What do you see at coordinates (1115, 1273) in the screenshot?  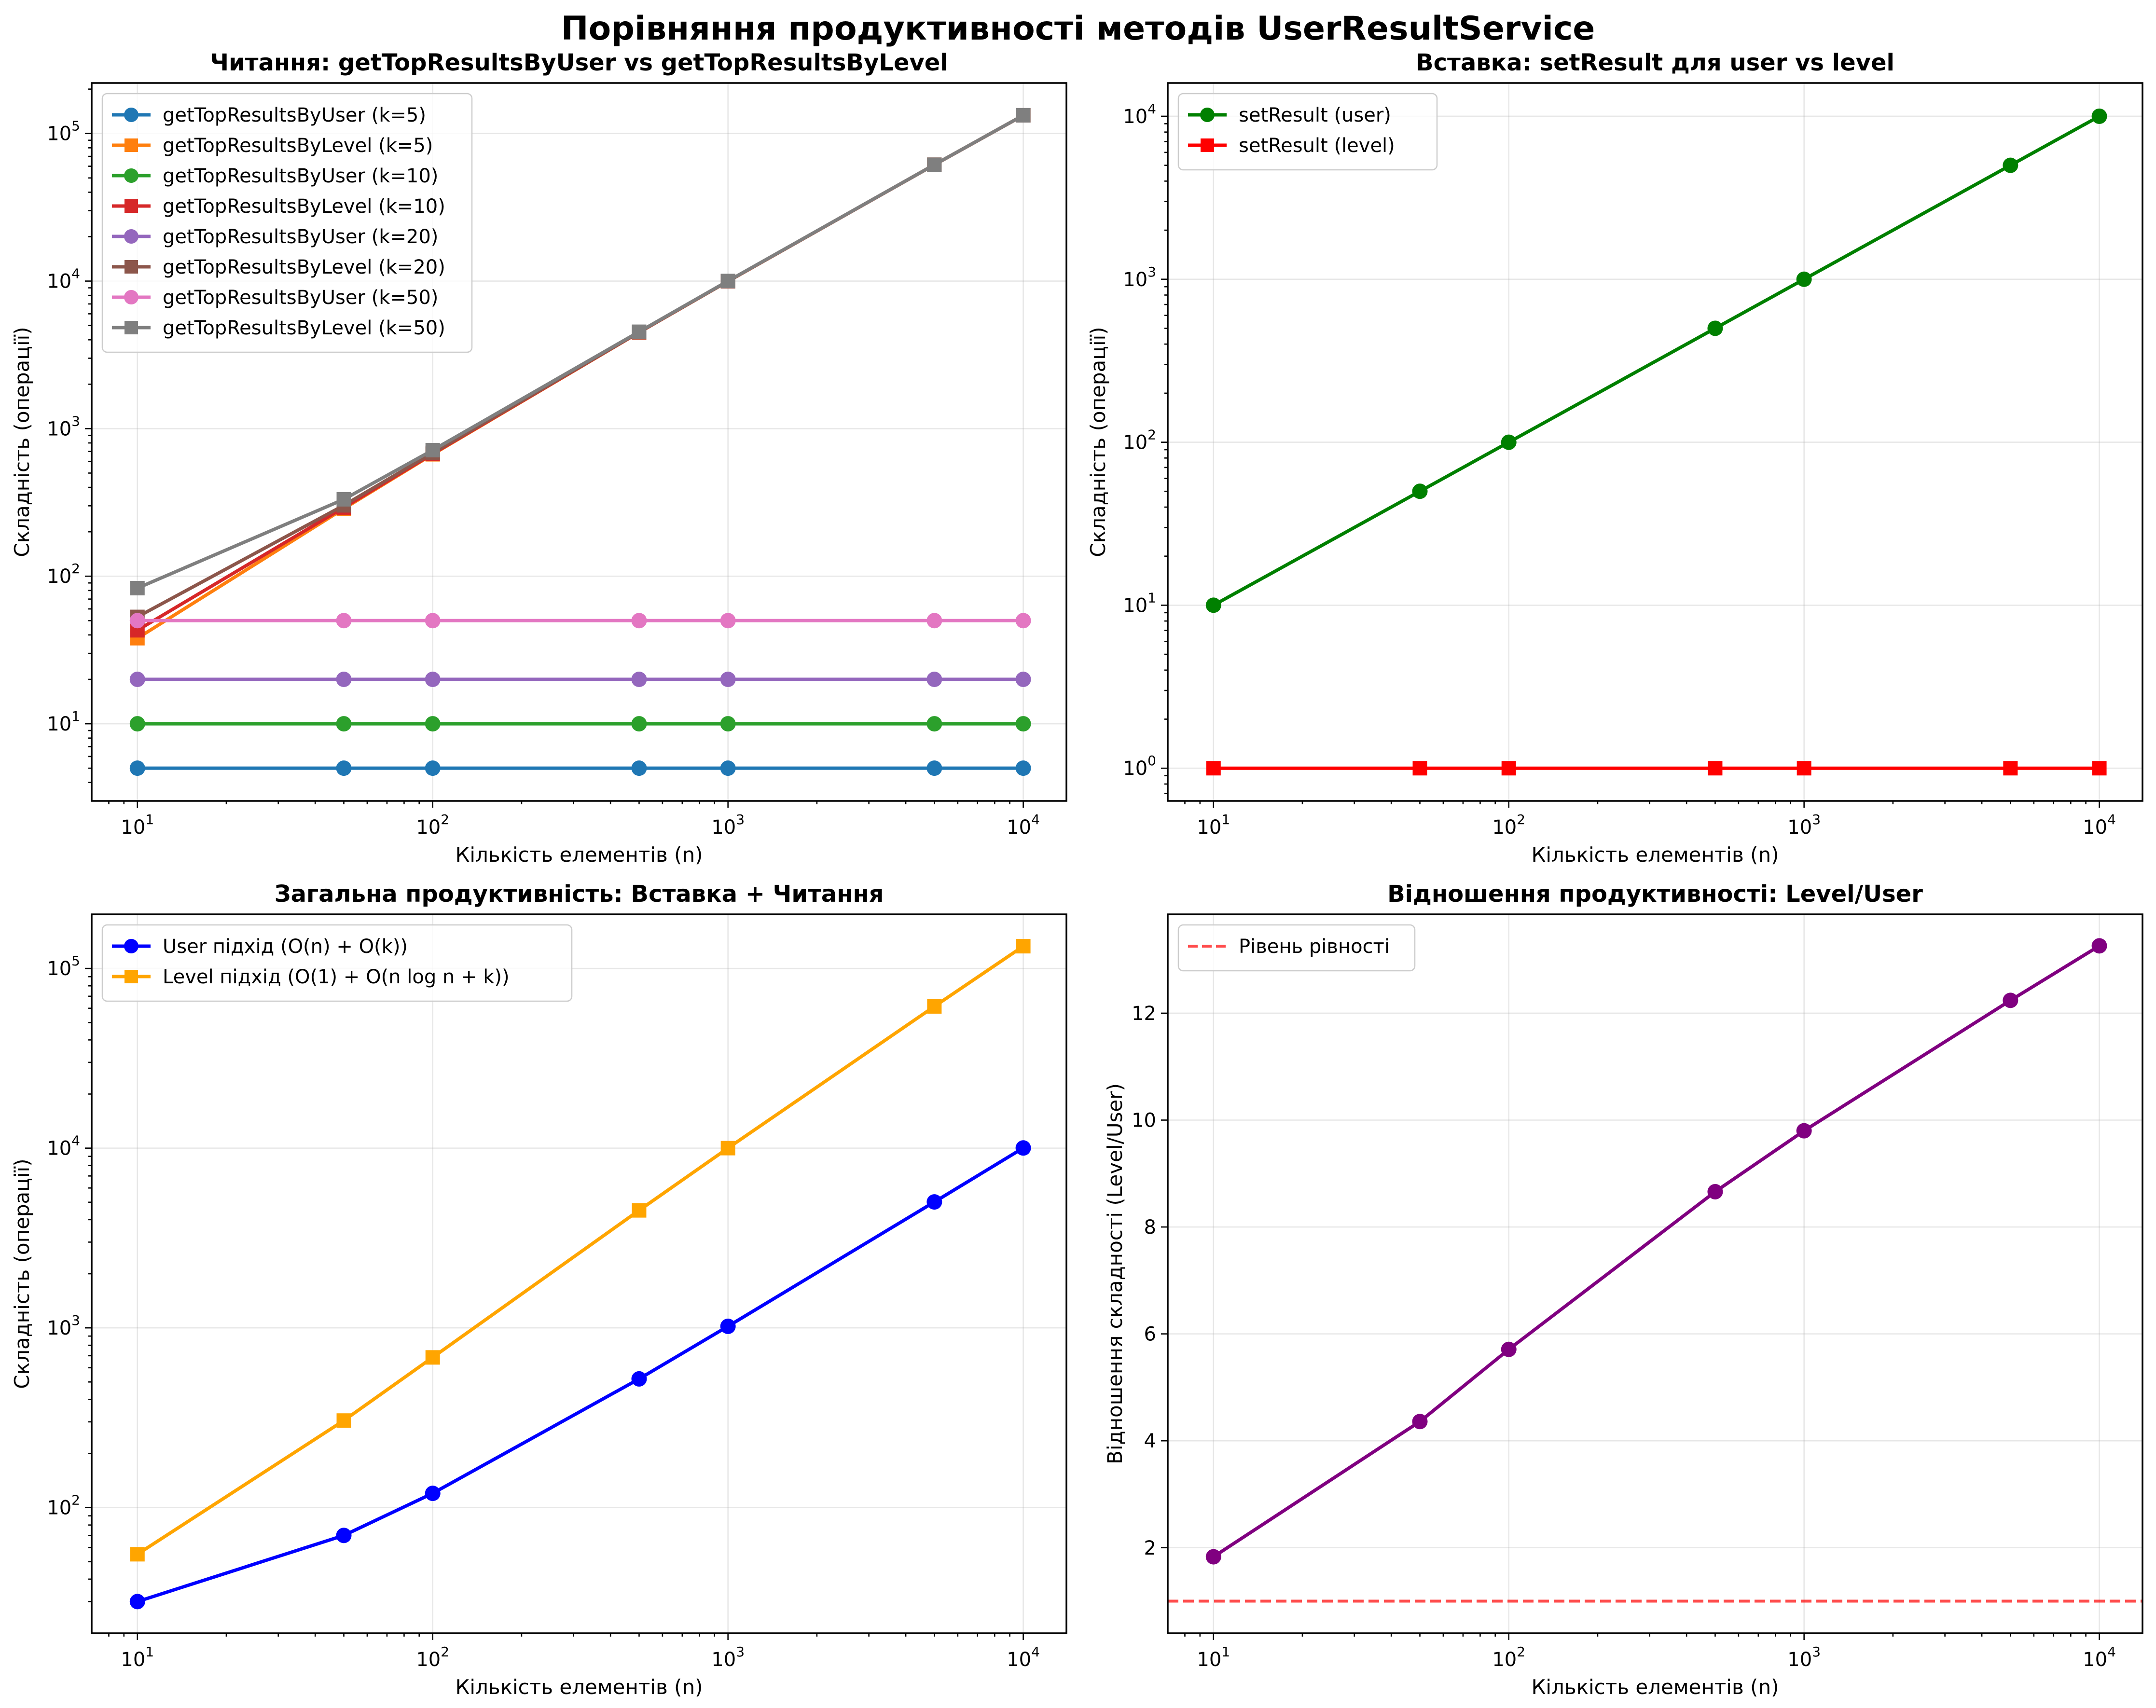 I see `y-axis-label: Відношення складності (Level/User)` at bounding box center [1115, 1273].